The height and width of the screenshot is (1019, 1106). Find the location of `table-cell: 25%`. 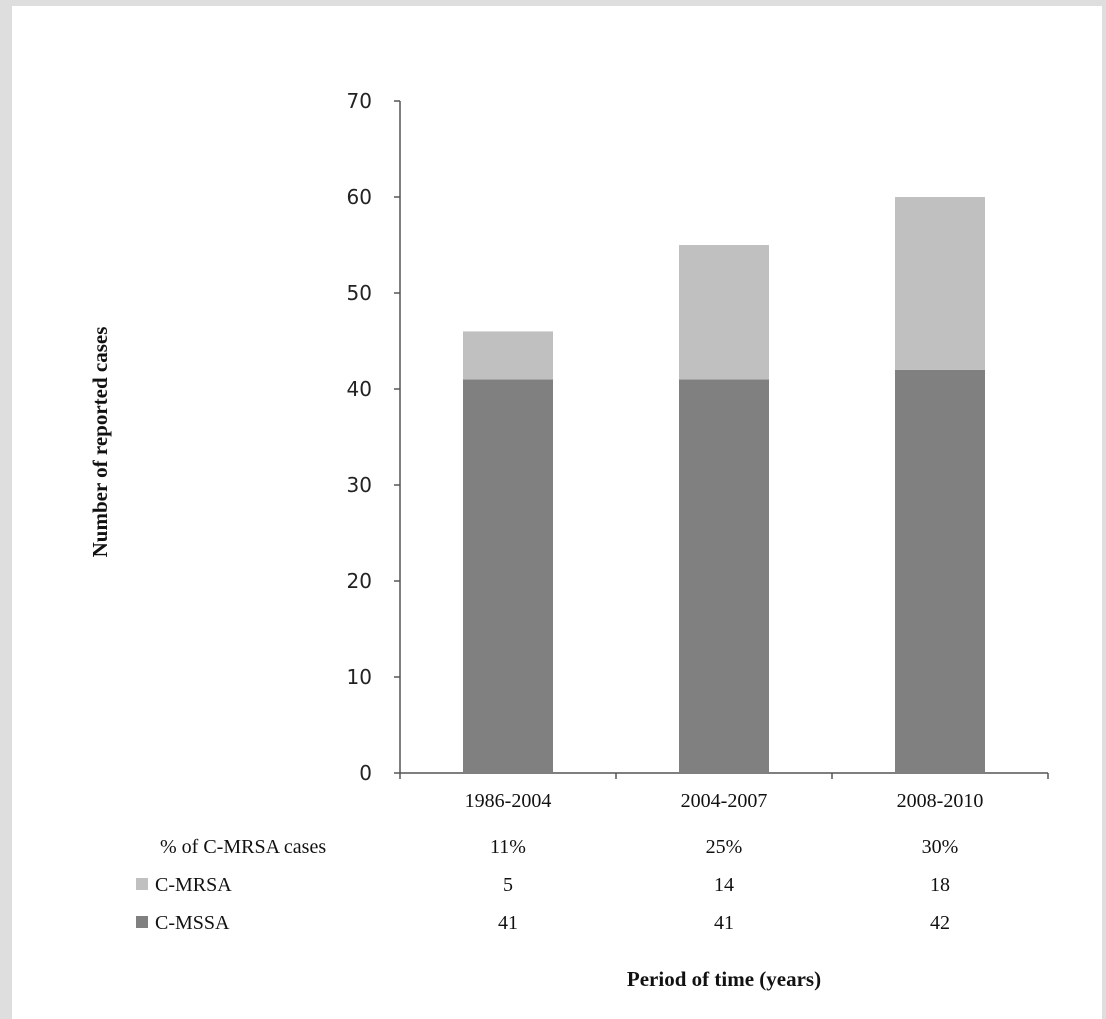

table-cell: 25% is located at coordinates (724, 847).